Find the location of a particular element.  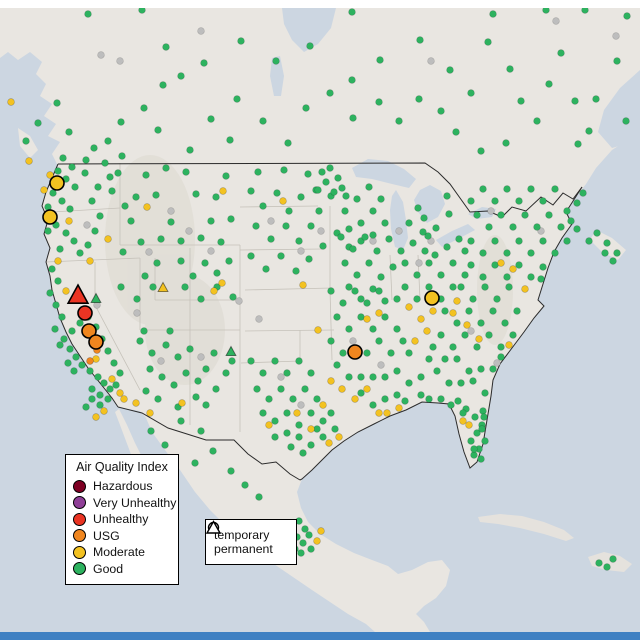

hazardous-swatch is located at coordinates (79, 486).